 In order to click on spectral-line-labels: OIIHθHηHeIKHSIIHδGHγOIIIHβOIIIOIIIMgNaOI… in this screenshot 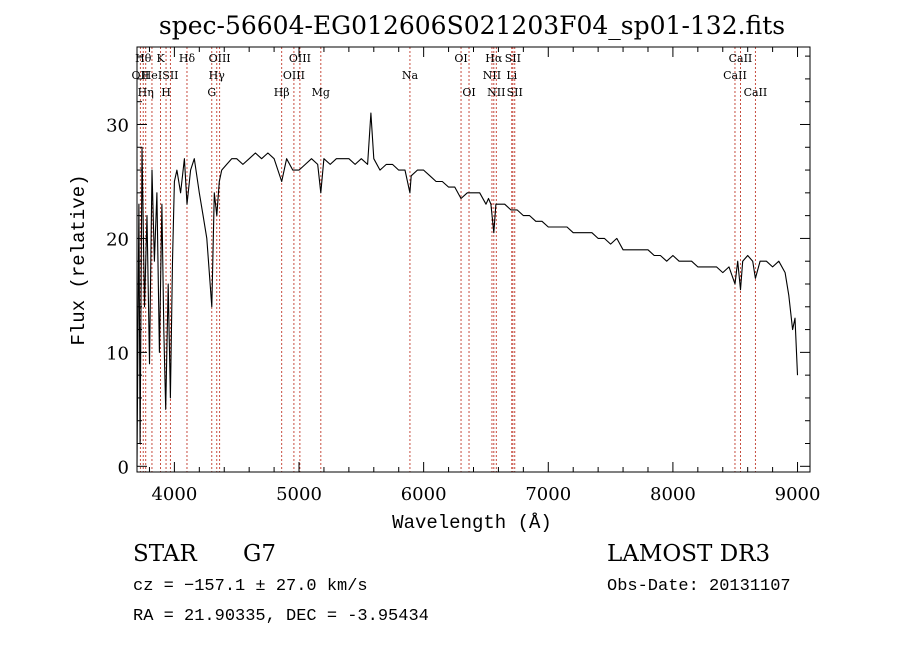, I will do `click(450, 75)`.